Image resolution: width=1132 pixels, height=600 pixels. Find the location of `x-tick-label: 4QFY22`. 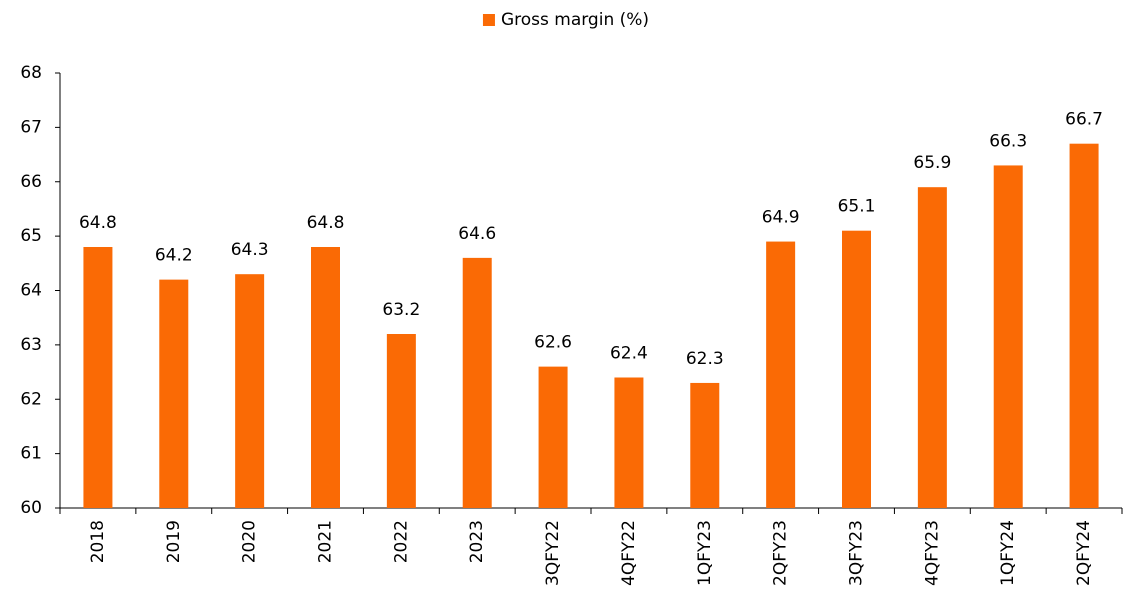

x-tick-label: 4QFY22 is located at coordinates (629, 553).